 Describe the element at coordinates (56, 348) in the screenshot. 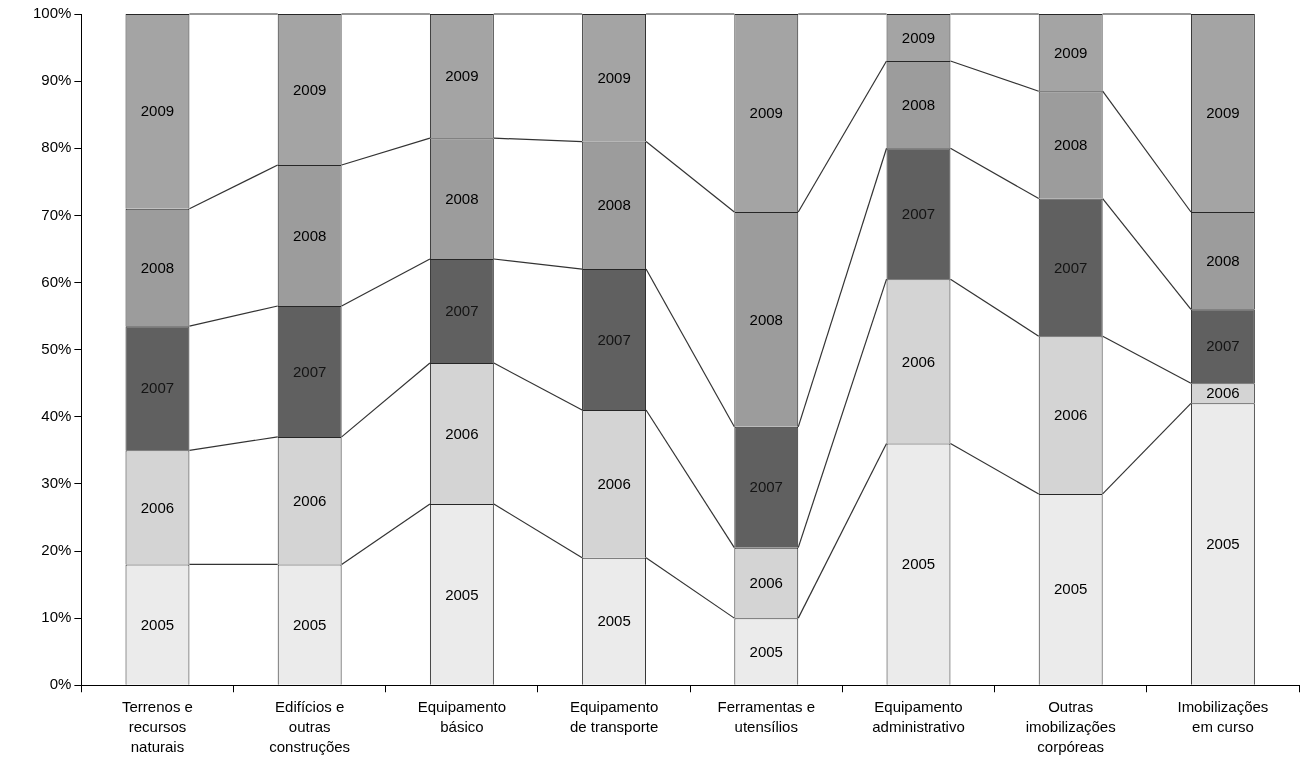

I see `y-tick-label: 50%` at that location.